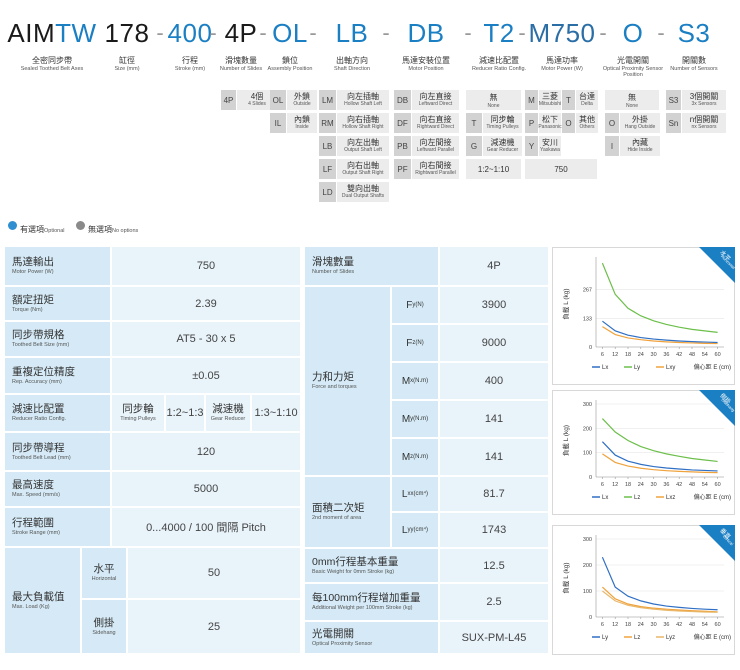  I want to click on option-label-en: Inside, so click(302, 126).